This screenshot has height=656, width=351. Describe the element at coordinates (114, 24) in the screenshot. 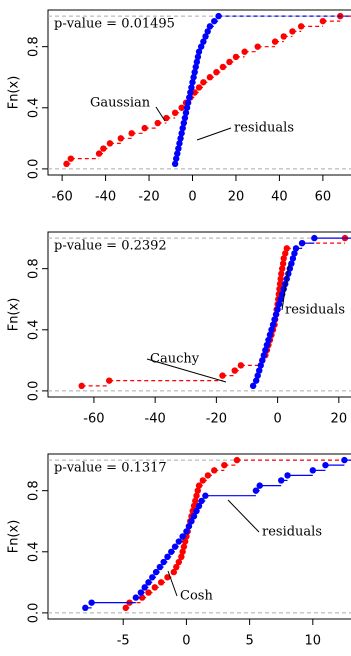

I see `annotation: p-value = 0.01495` at that location.